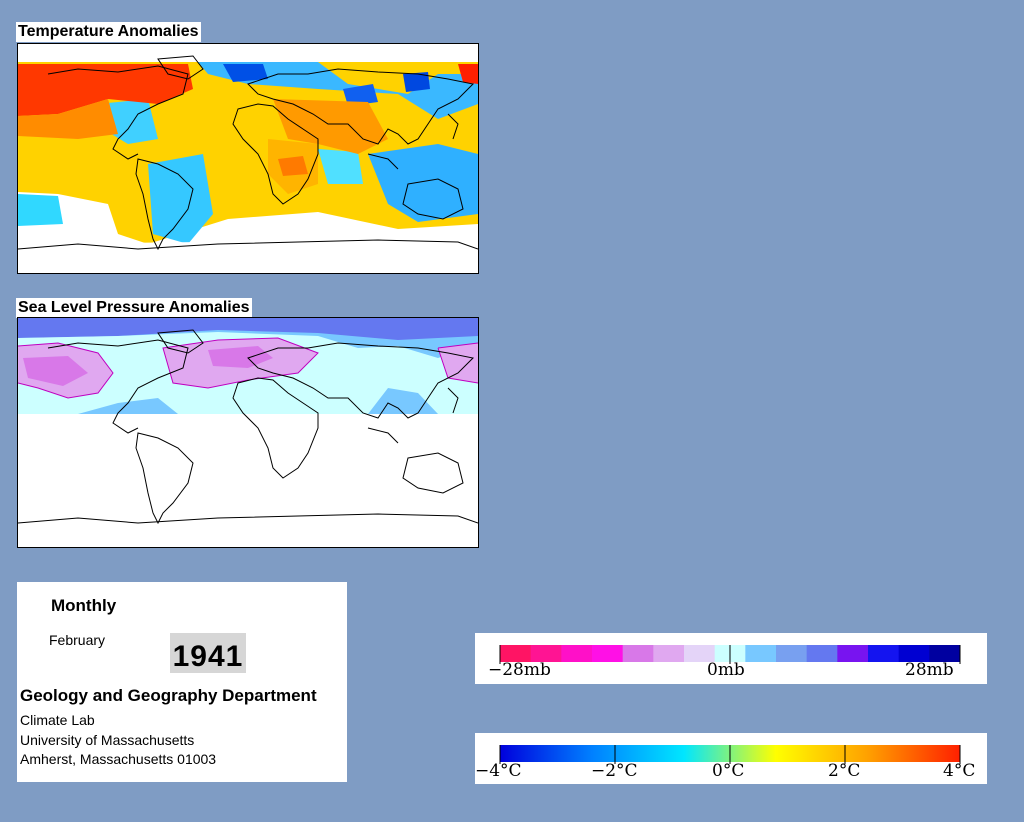 The height and width of the screenshot is (822, 1024). What do you see at coordinates (728, 771) in the screenshot?
I see `temperature-legend-label-zero: 0°C` at bounding box center [728, 771].